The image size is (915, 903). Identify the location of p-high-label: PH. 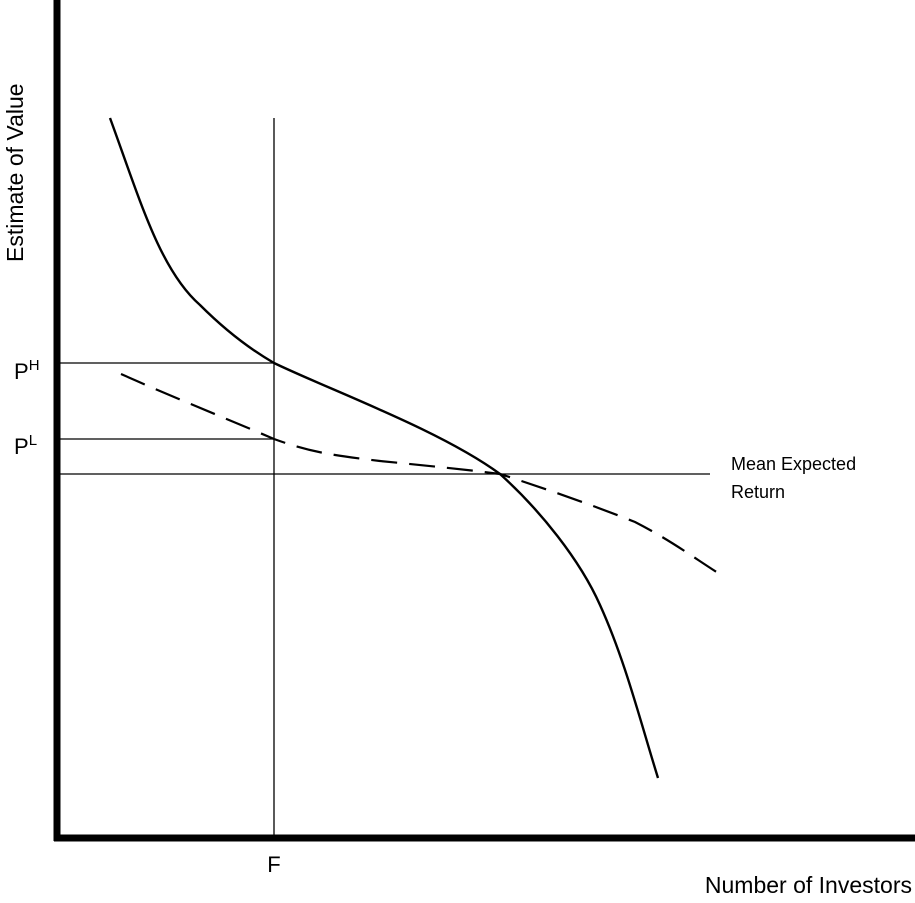
(27, 370).